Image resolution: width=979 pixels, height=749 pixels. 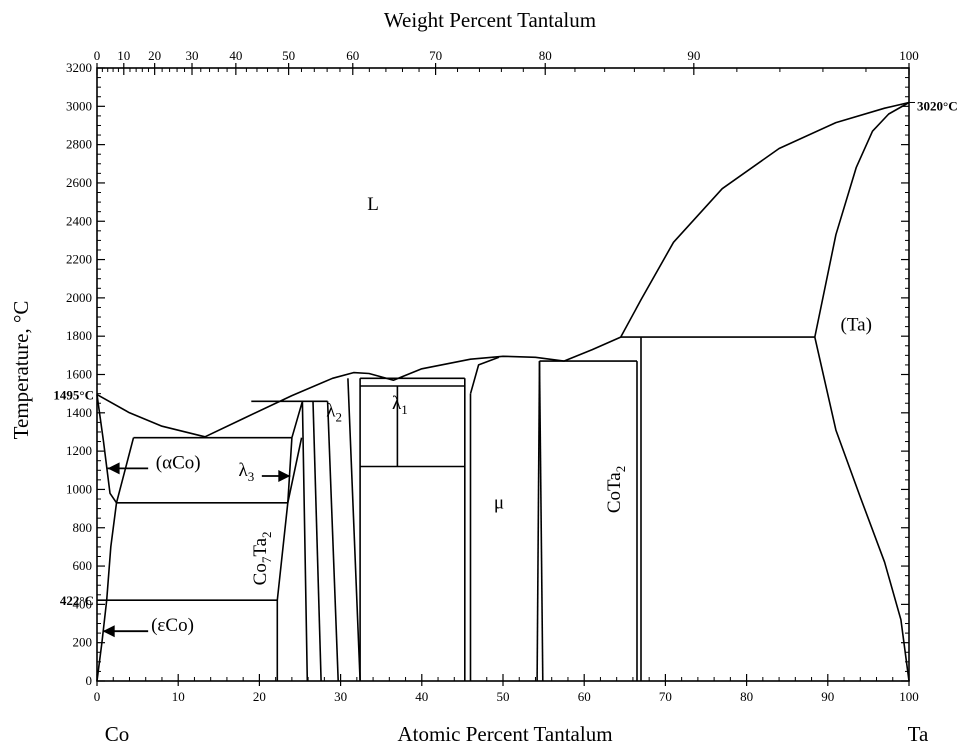 I want to click on x-tick-label: 50, so click(x=503, y=696).